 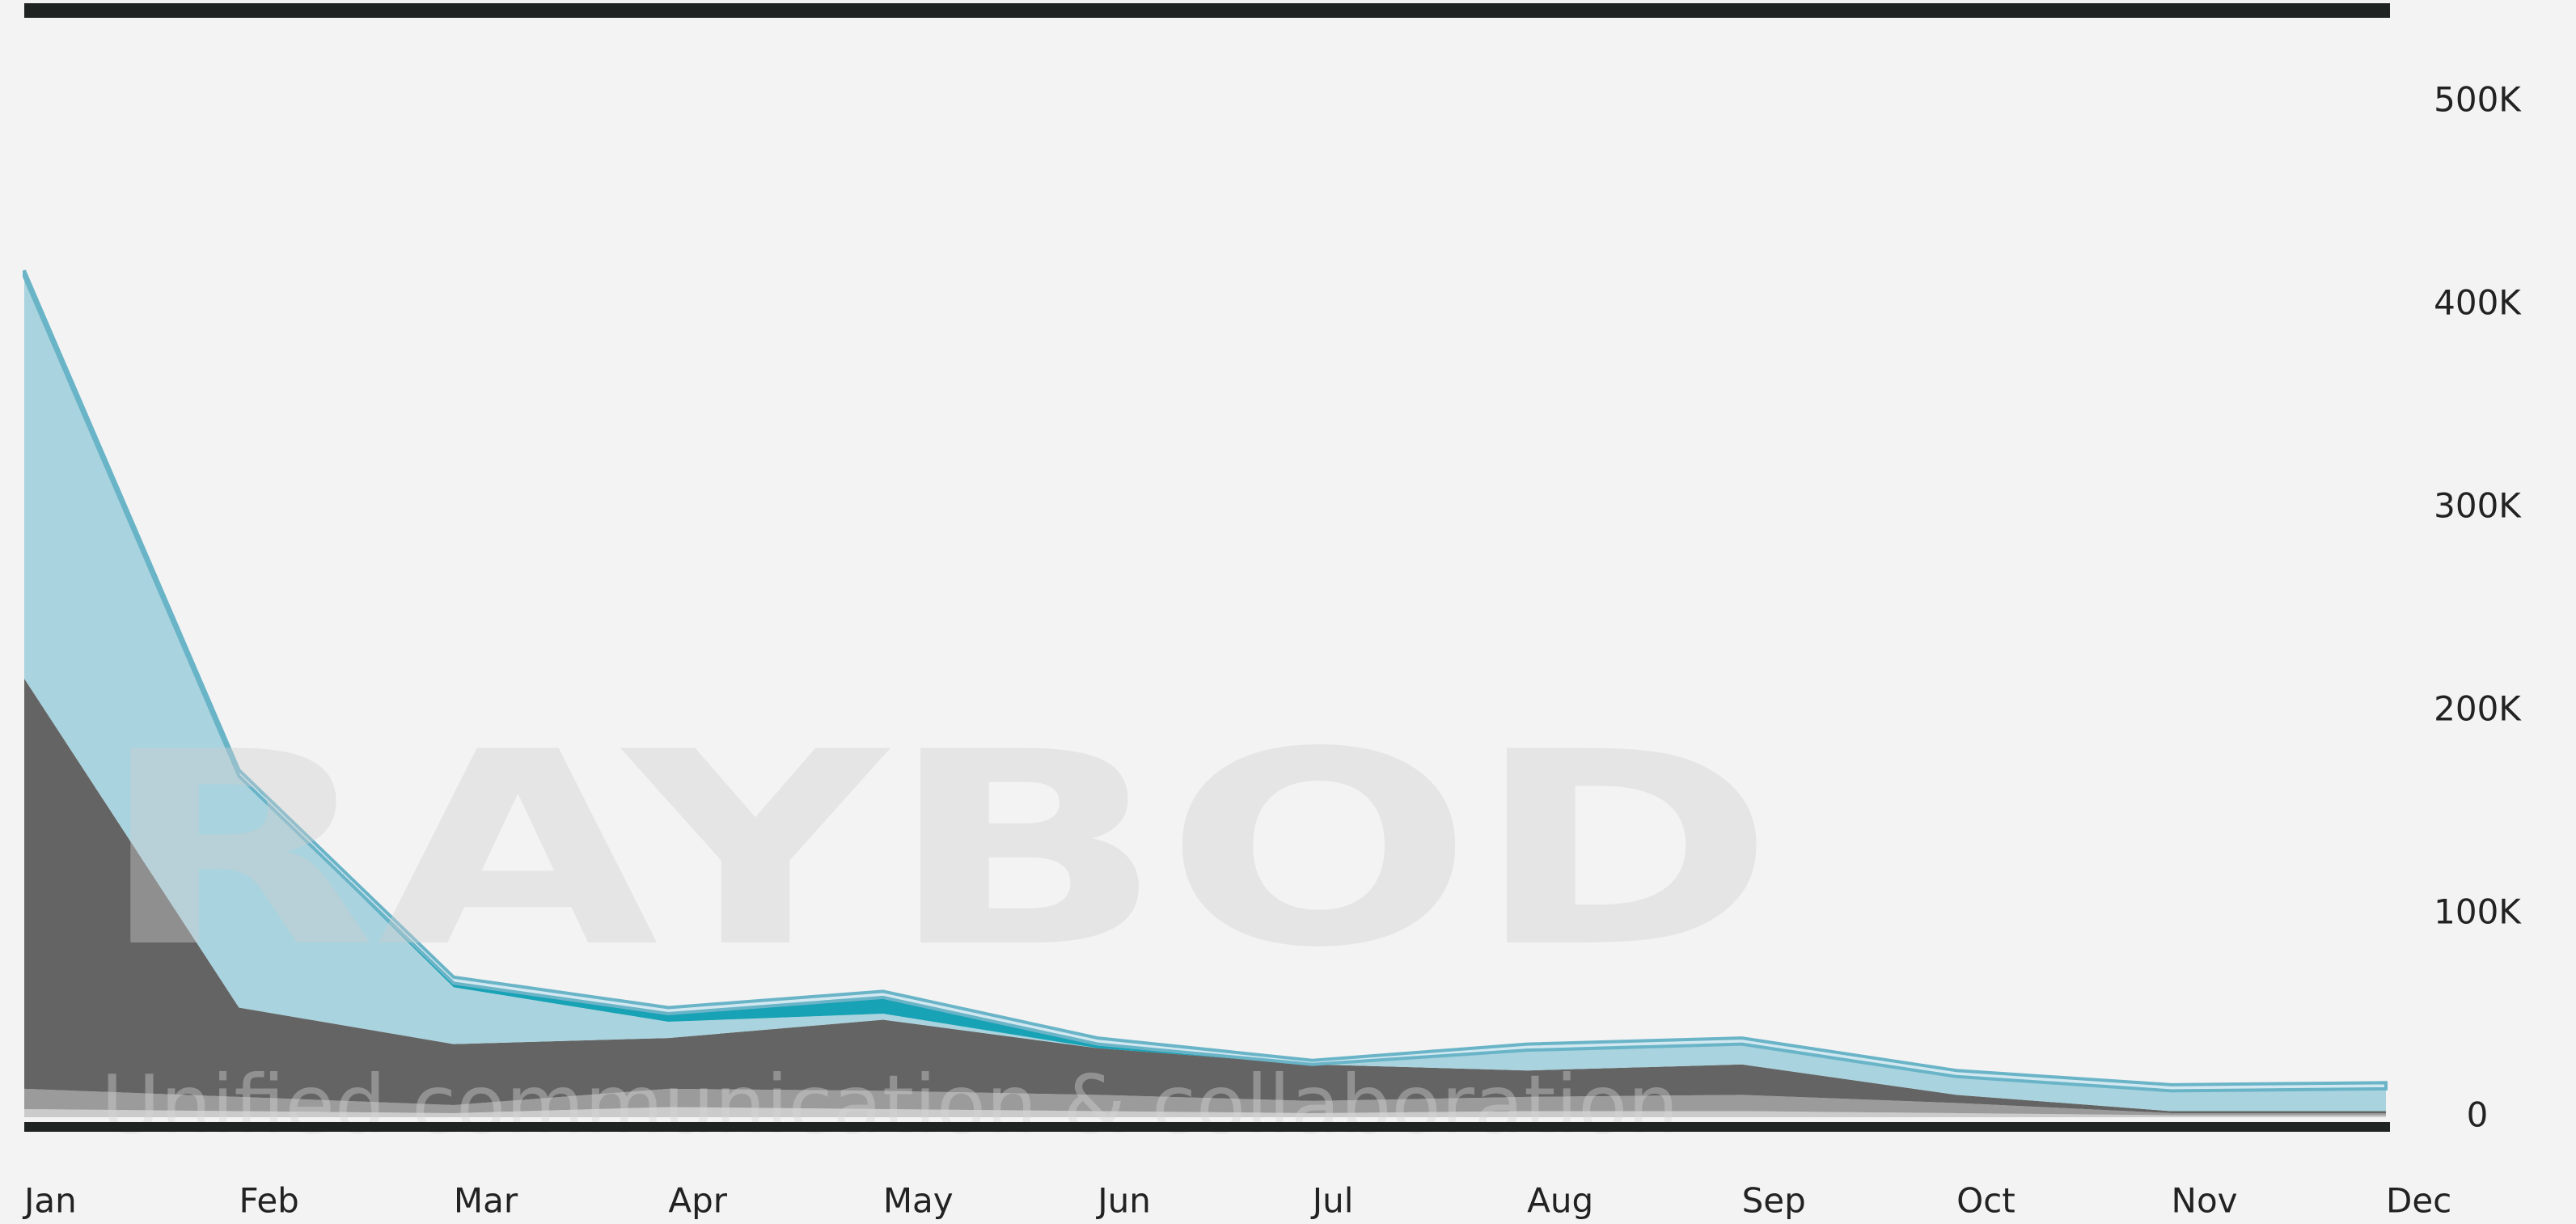 I want to click on y-tick-label: 200K, so click(x=2478, y=709).